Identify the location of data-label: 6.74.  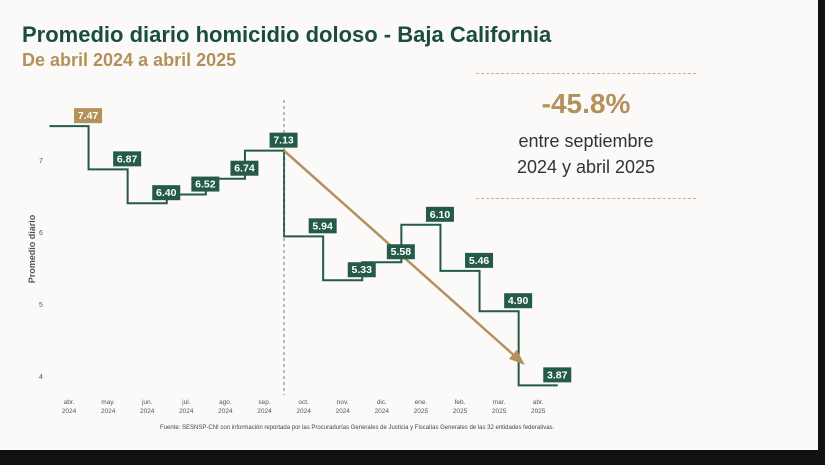
(244, 169).